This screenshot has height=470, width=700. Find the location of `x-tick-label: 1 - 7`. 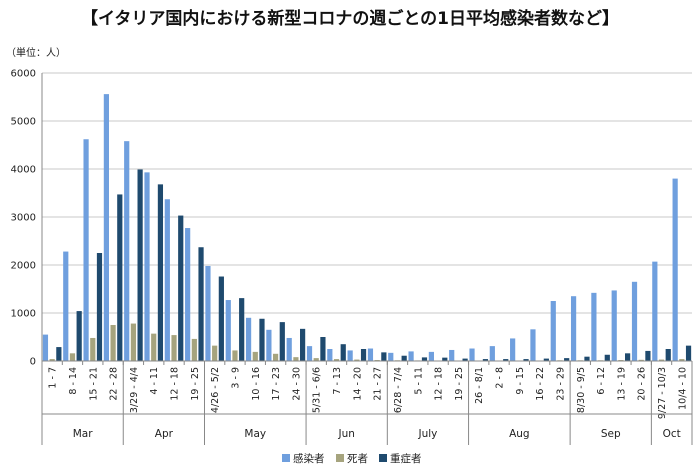

x-tick-label: 1 - 7 is located at coordinates (53, 378).